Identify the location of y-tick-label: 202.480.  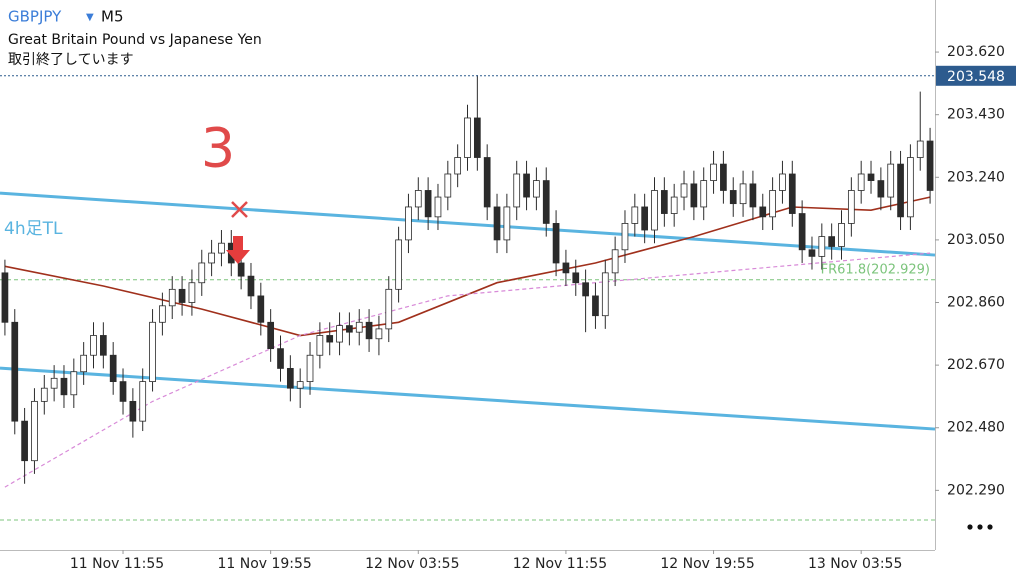
(976, 428).